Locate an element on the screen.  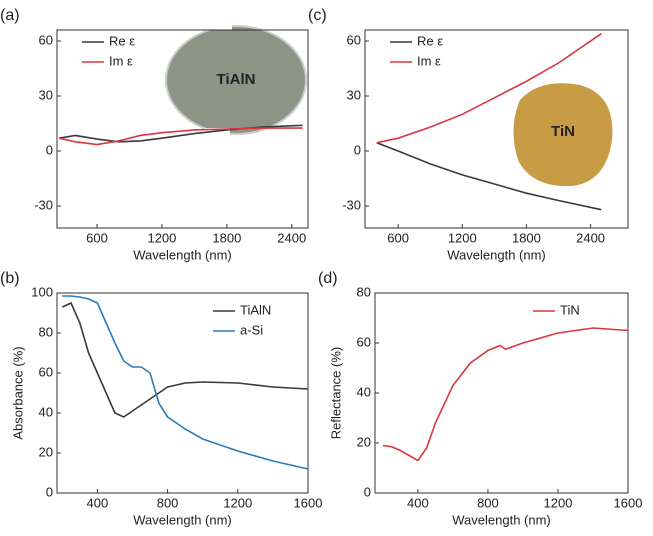
y-tick-label: 100 is located at coordinates (42, 291).